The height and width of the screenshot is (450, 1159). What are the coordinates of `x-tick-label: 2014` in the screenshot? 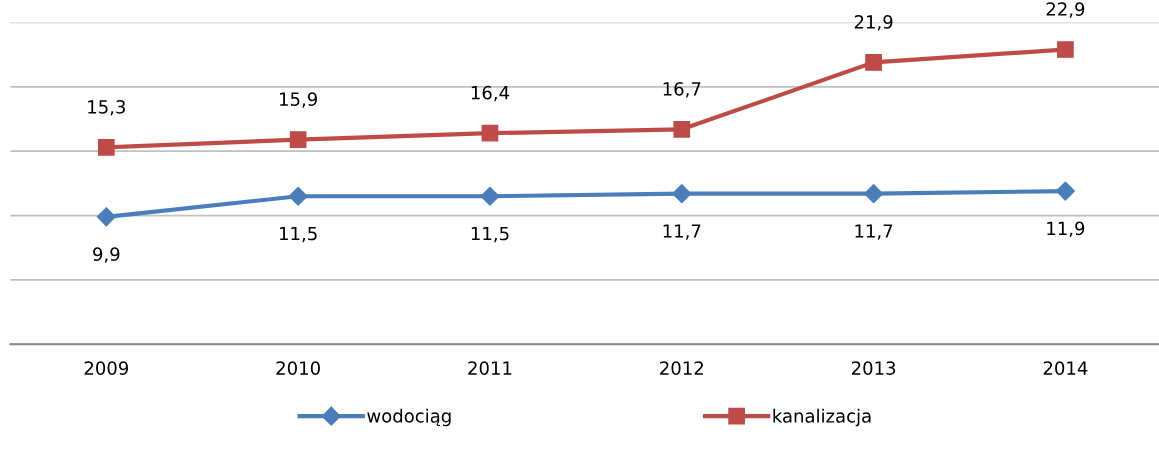 It's located at (1065, 368).